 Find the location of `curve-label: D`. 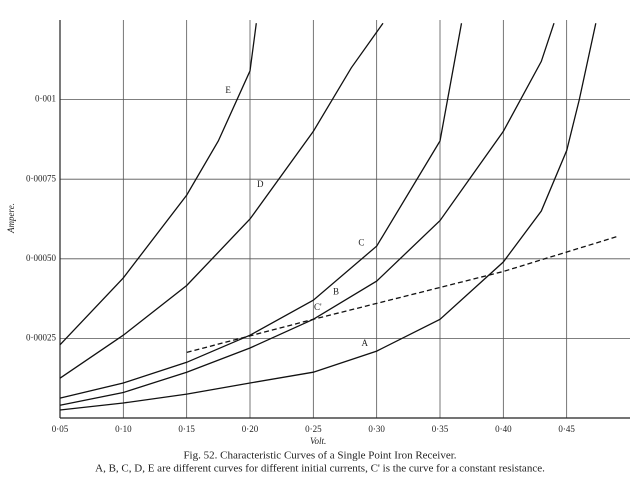

curve-label: D is located at coordinates (260, 184).